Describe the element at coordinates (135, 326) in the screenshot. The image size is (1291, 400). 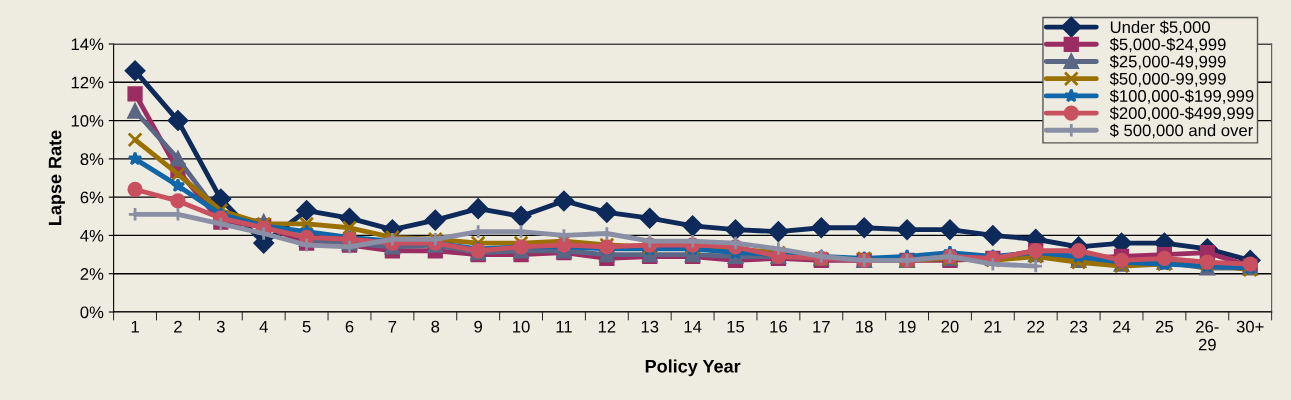
I see `x-tick-label: 1` at that location.